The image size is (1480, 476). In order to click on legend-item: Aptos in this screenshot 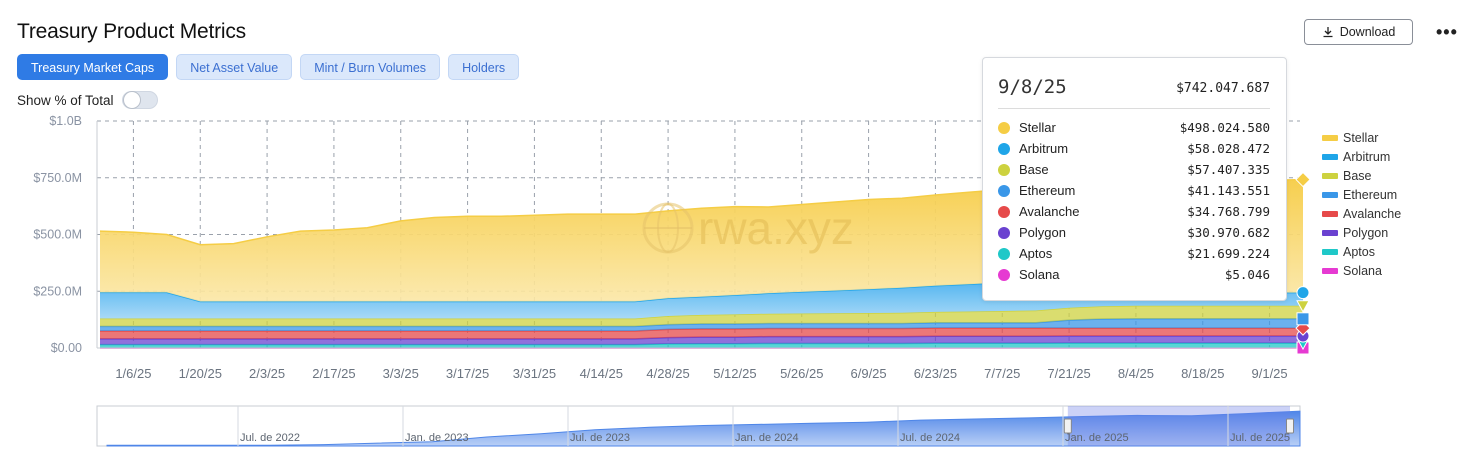, I will do `click(1361, 251)`.